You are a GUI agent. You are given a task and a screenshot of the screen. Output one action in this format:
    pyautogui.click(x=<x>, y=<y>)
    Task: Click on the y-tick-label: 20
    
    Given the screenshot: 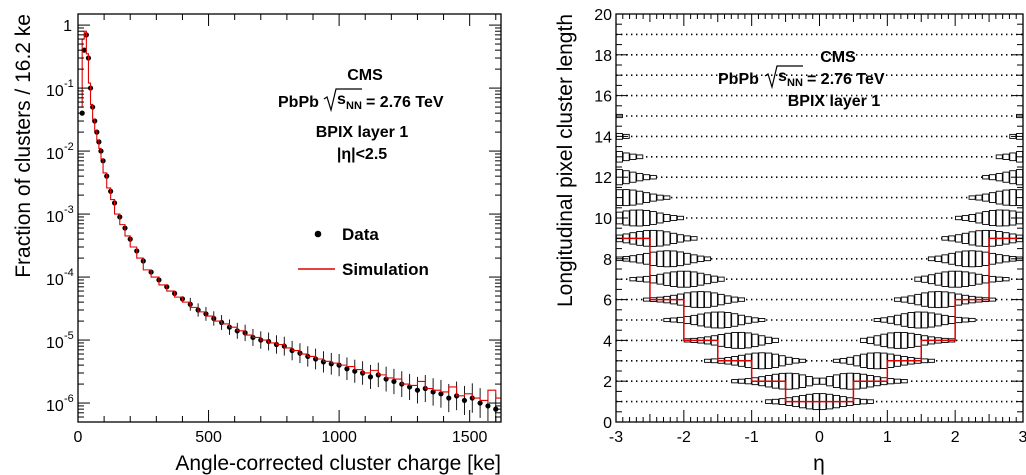 What is the action you would take?
    pyautogui.click(x=603, y=15)
    